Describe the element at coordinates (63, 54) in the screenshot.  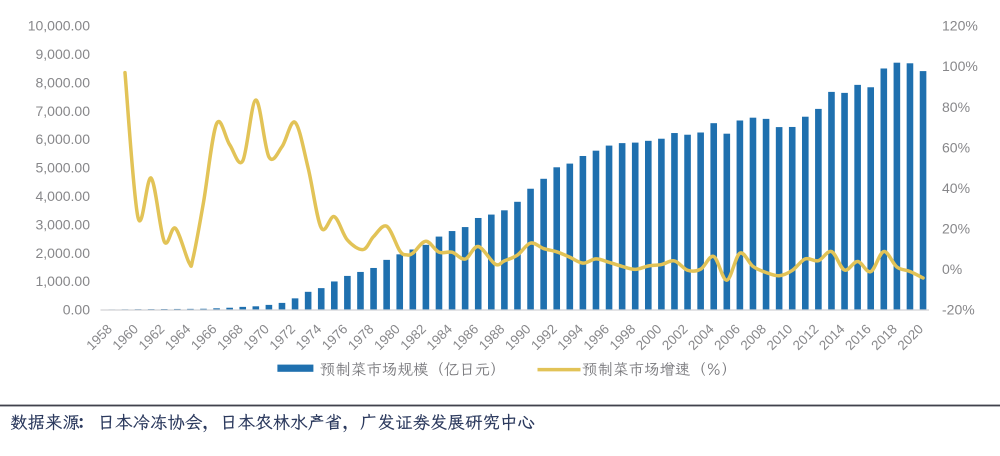
I see `svg-text: 9,000.00` at that location.